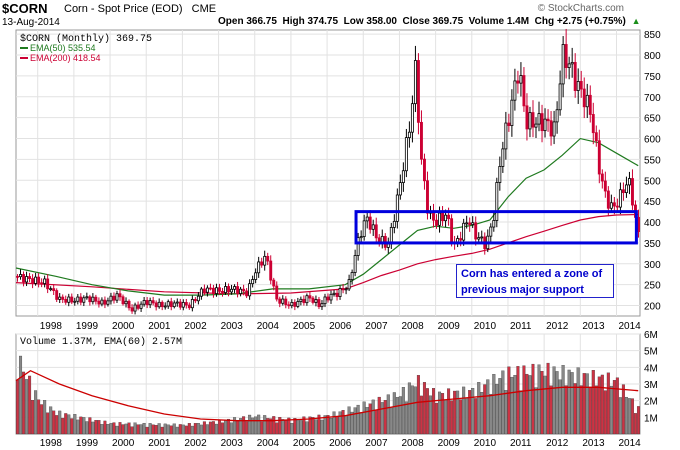 Image resolution: width=680 pixels, height=450 pixels. I want to click on volume-legend: Volume 1.37M, EMA(60) 2.57M, so click(101, 342).